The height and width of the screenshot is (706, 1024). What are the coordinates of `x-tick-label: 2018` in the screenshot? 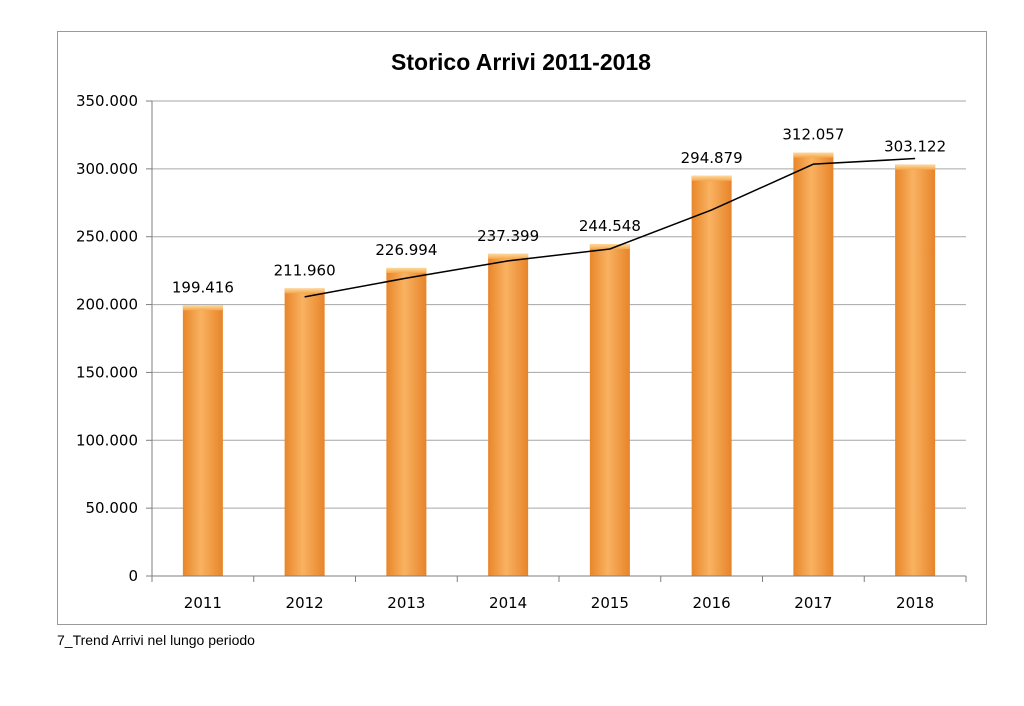 It's located at (915, 603).